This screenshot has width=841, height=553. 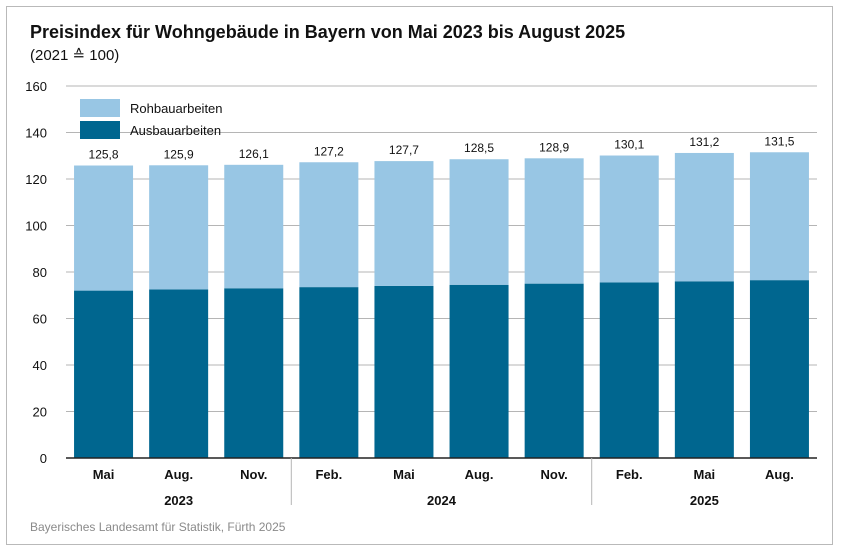 What do you see at coordinates (176, 108) in the screenshot?
I see `legend-label: Rohbauarbeiten` at bounding box center [176, 108].